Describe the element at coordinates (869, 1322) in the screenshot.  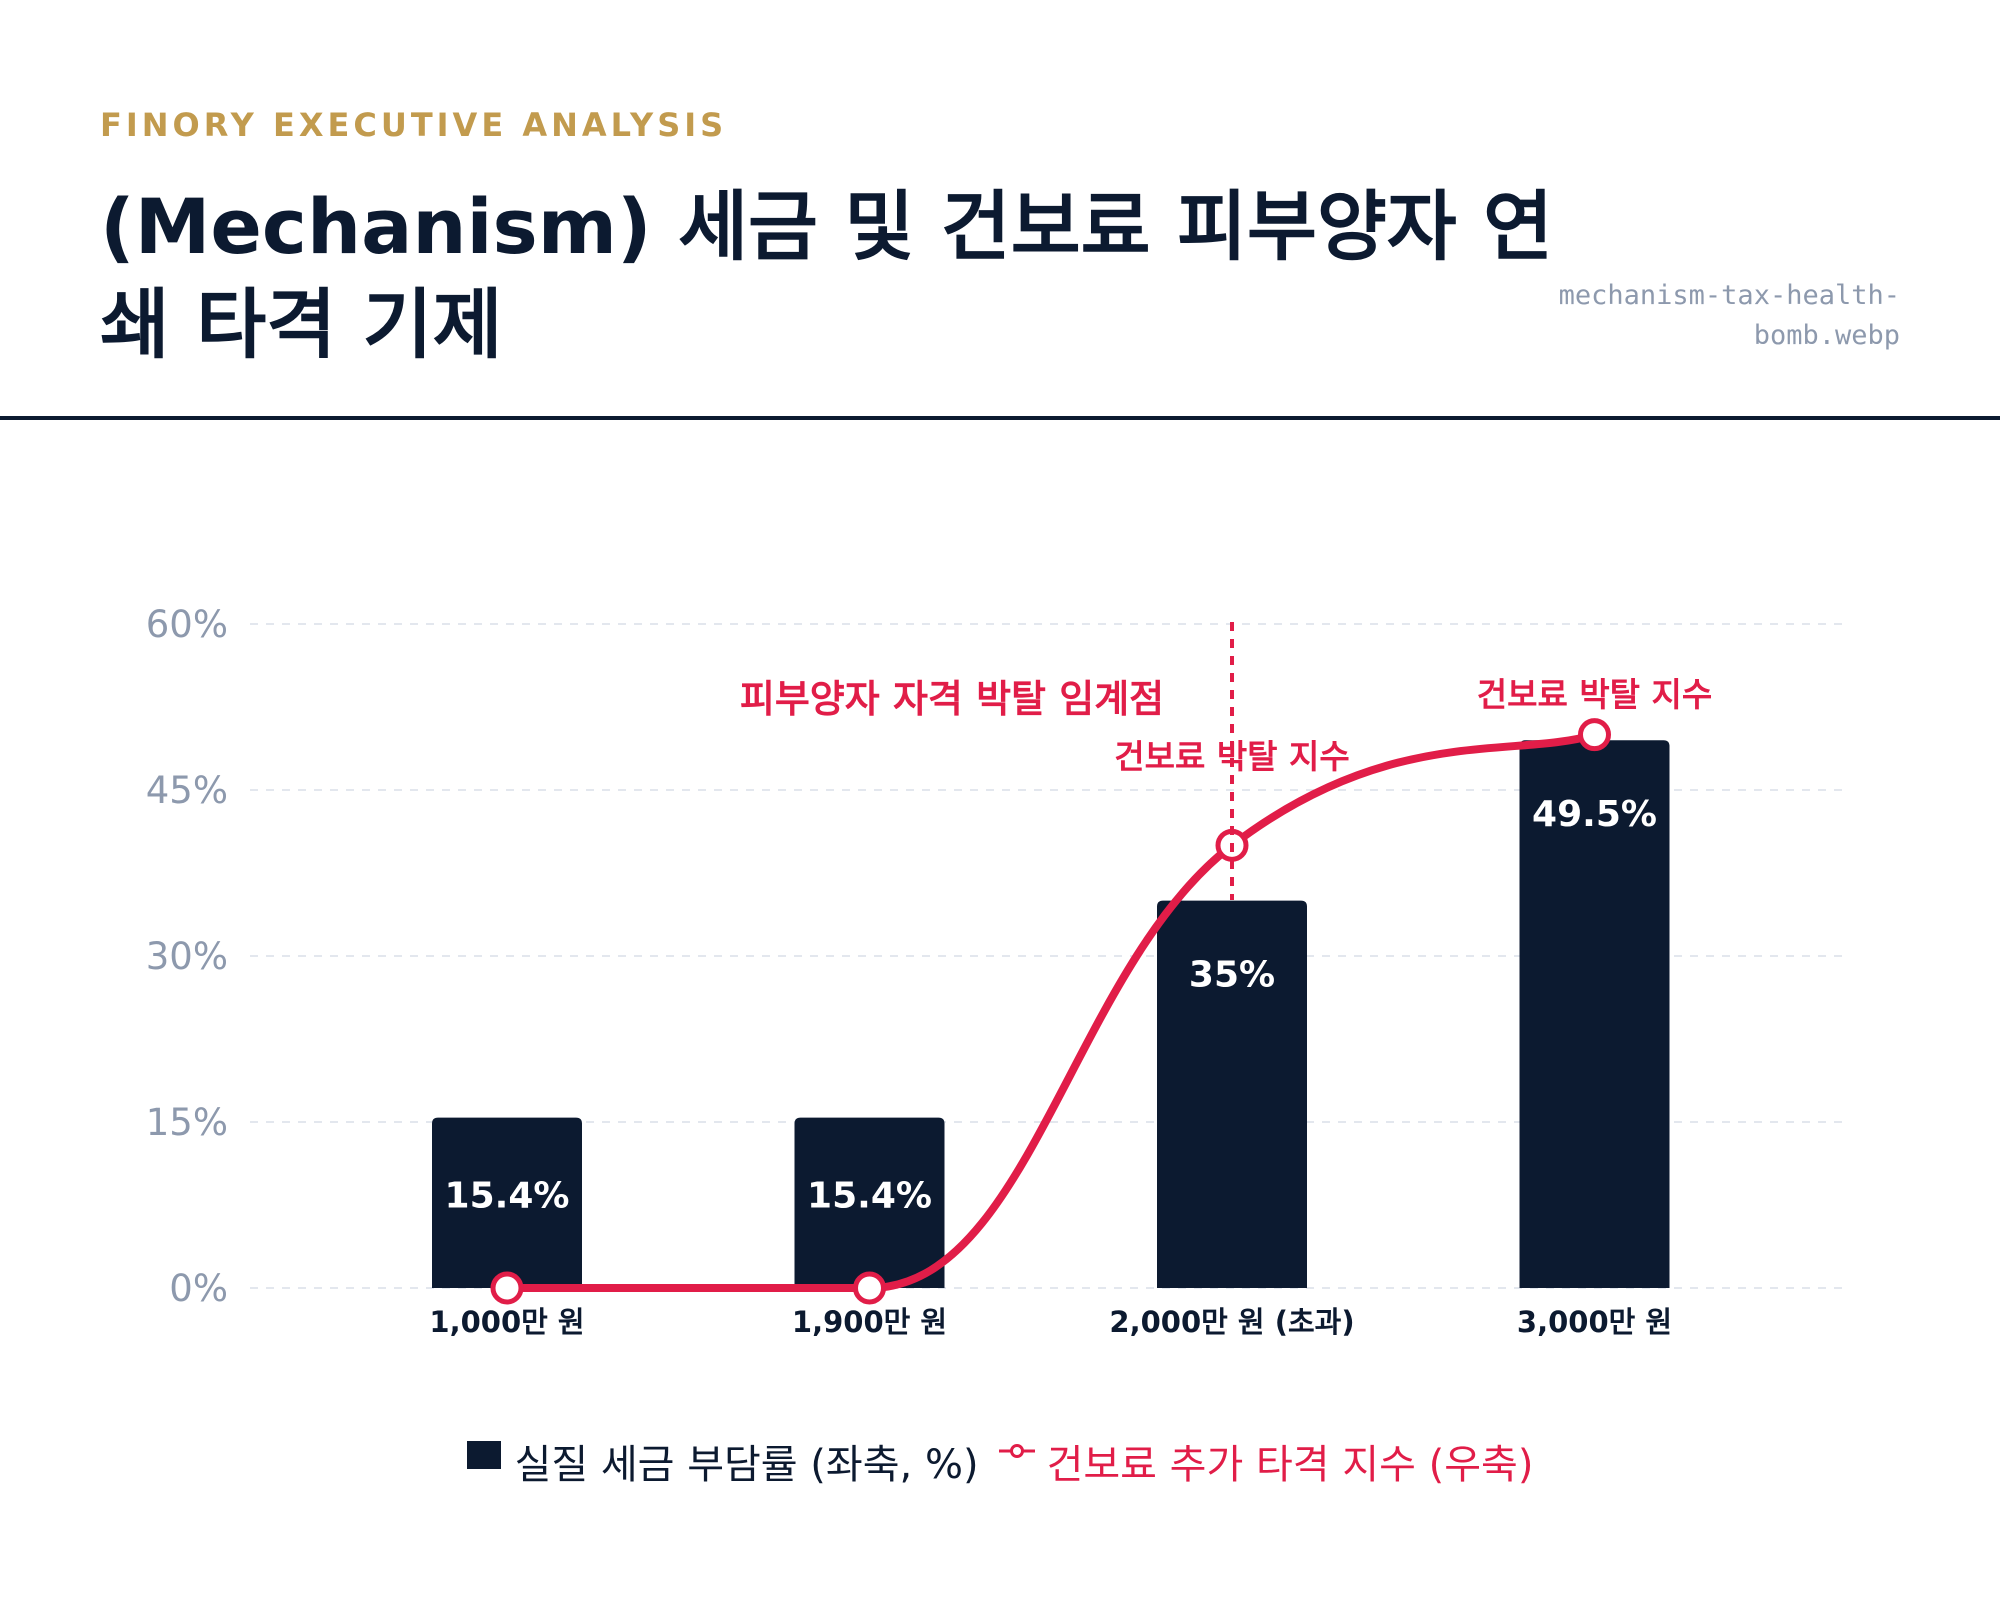
I see `x-tick-label: 1,900만 원` at that location.